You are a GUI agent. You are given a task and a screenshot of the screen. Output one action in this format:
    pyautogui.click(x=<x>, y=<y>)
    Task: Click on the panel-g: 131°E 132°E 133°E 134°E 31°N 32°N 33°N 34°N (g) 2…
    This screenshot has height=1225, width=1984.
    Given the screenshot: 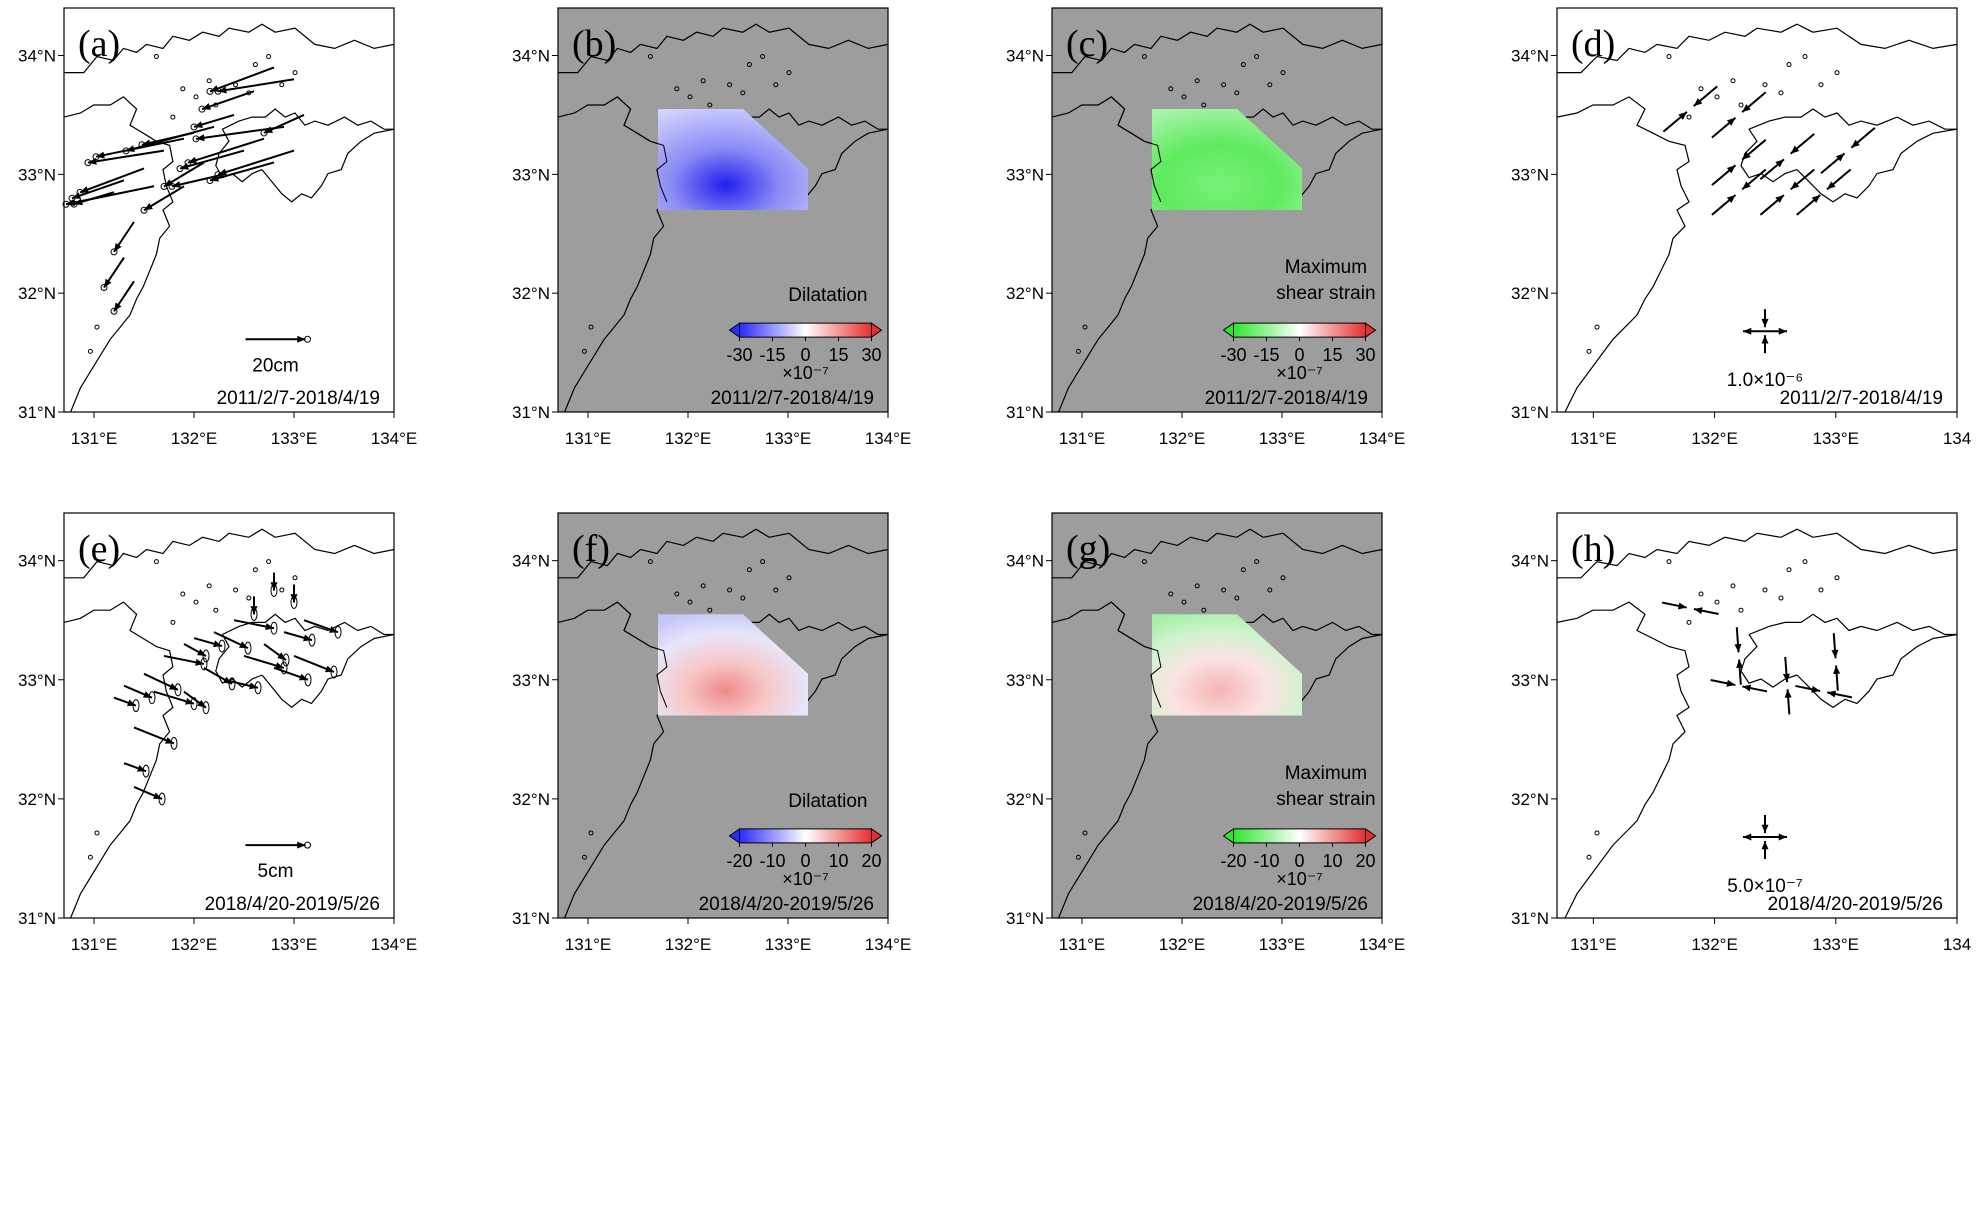 What is the action you would take?
    pyautogui.click(x=1205, y=733)
    